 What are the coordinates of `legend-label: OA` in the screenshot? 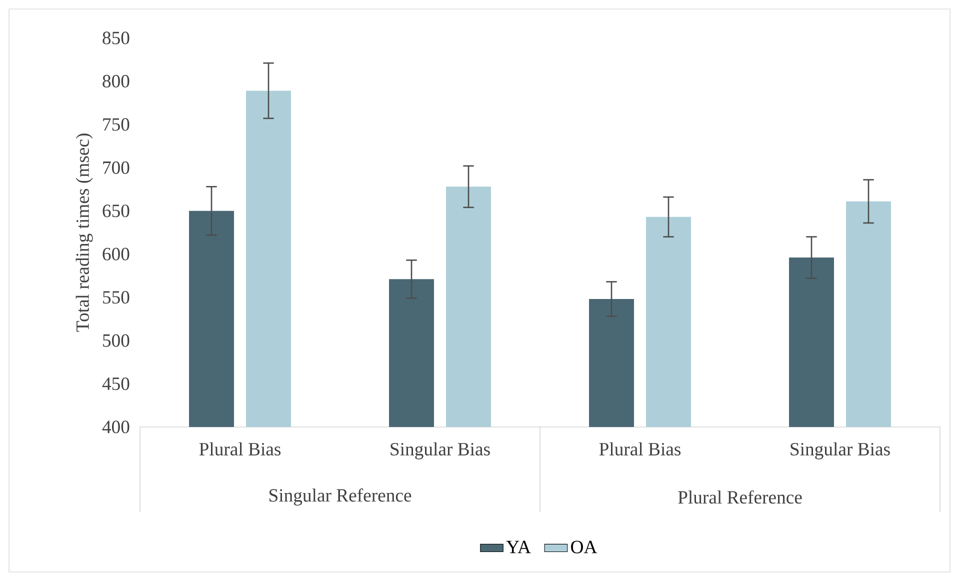 It's located at (584, 547).